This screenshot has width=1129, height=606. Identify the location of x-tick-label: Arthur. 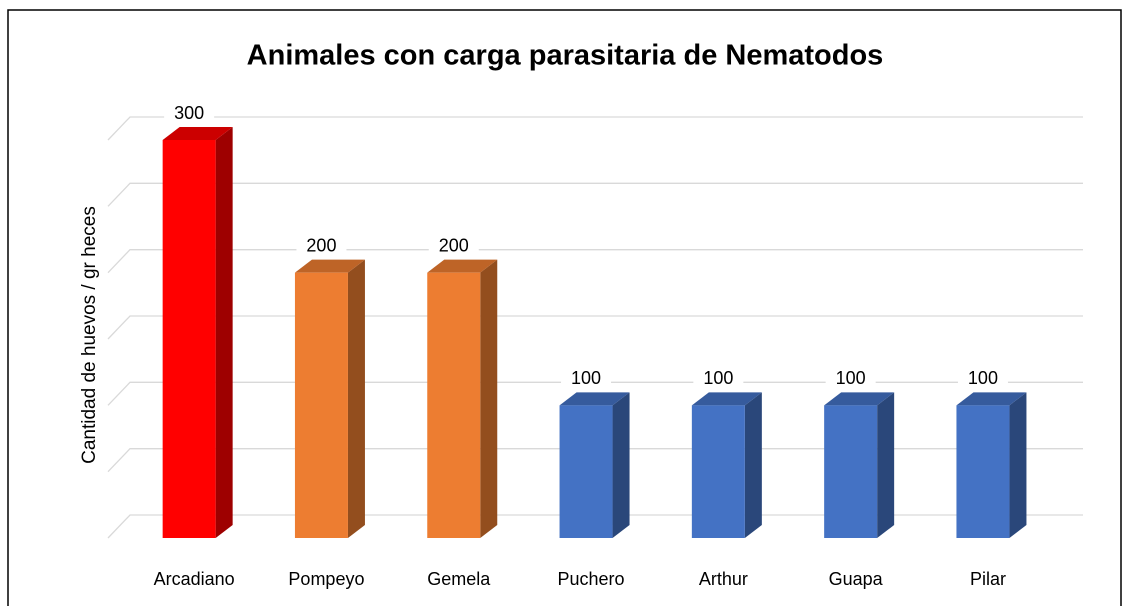
(723, 579).